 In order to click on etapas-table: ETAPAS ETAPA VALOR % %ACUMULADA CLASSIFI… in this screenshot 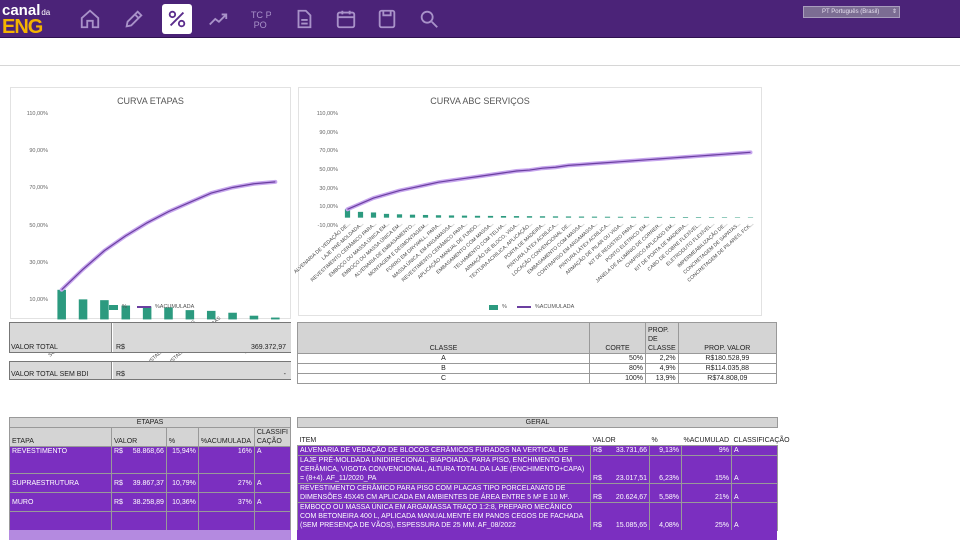, I will do `click(150, 478)`.